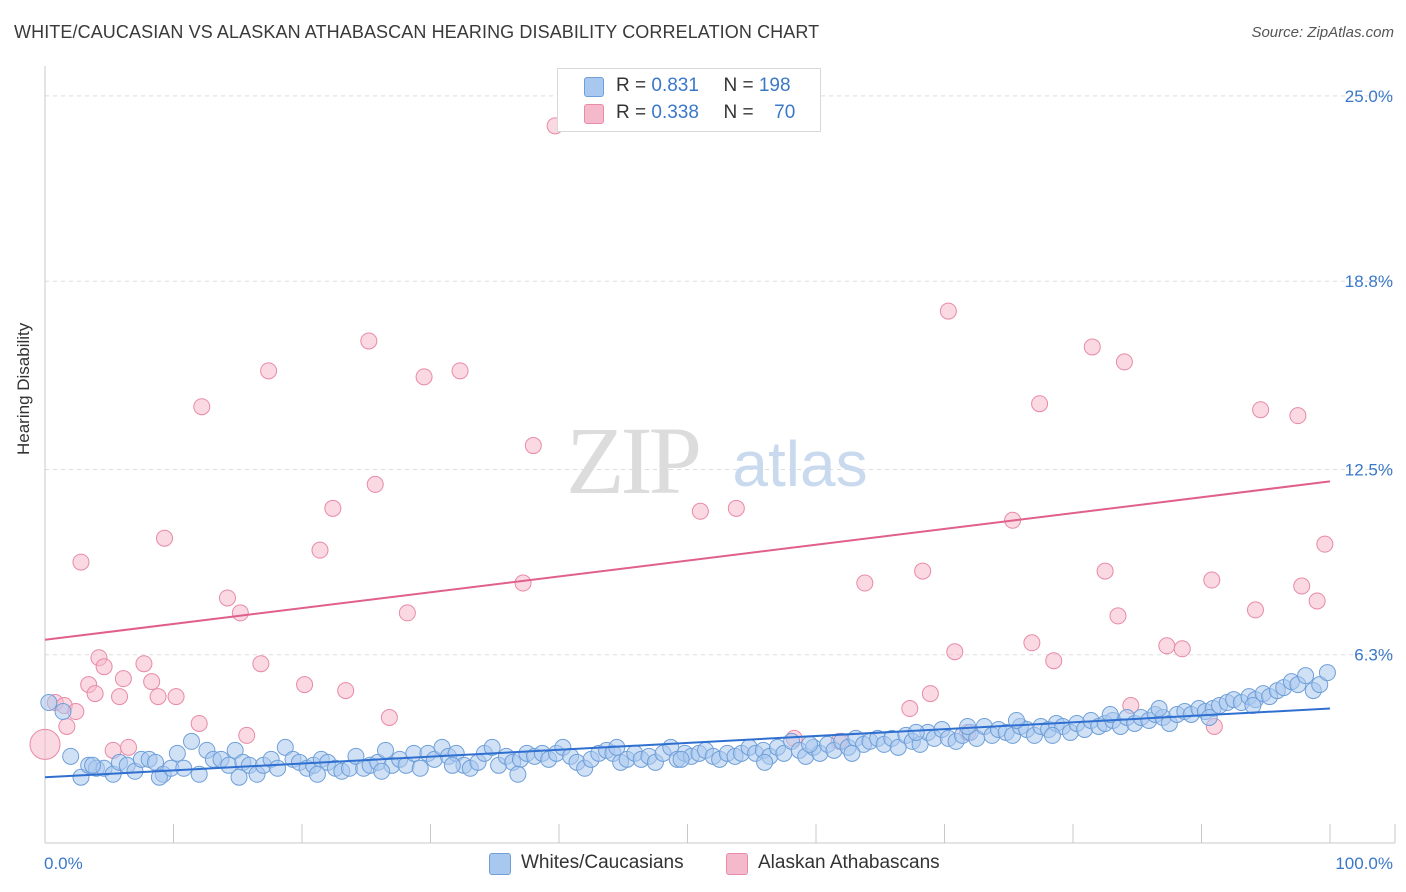 The height and width of the screenshot is (892, 1406). I want to click on x-tick-label-100: 100.0%, so click(1364, 863).